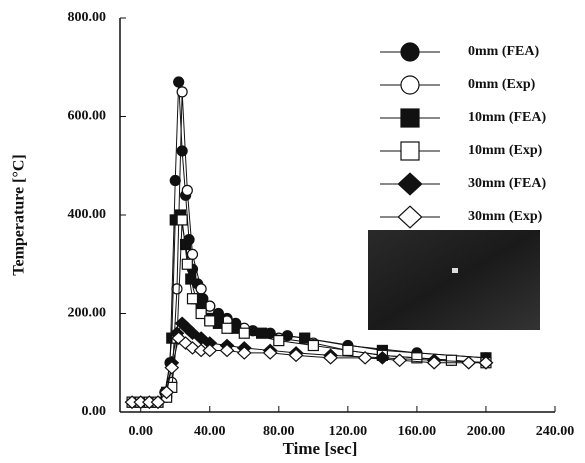 The height and width of the screenshot is (463, 585). I want to click on y-tick-label: 600.00, so click(87, 116).